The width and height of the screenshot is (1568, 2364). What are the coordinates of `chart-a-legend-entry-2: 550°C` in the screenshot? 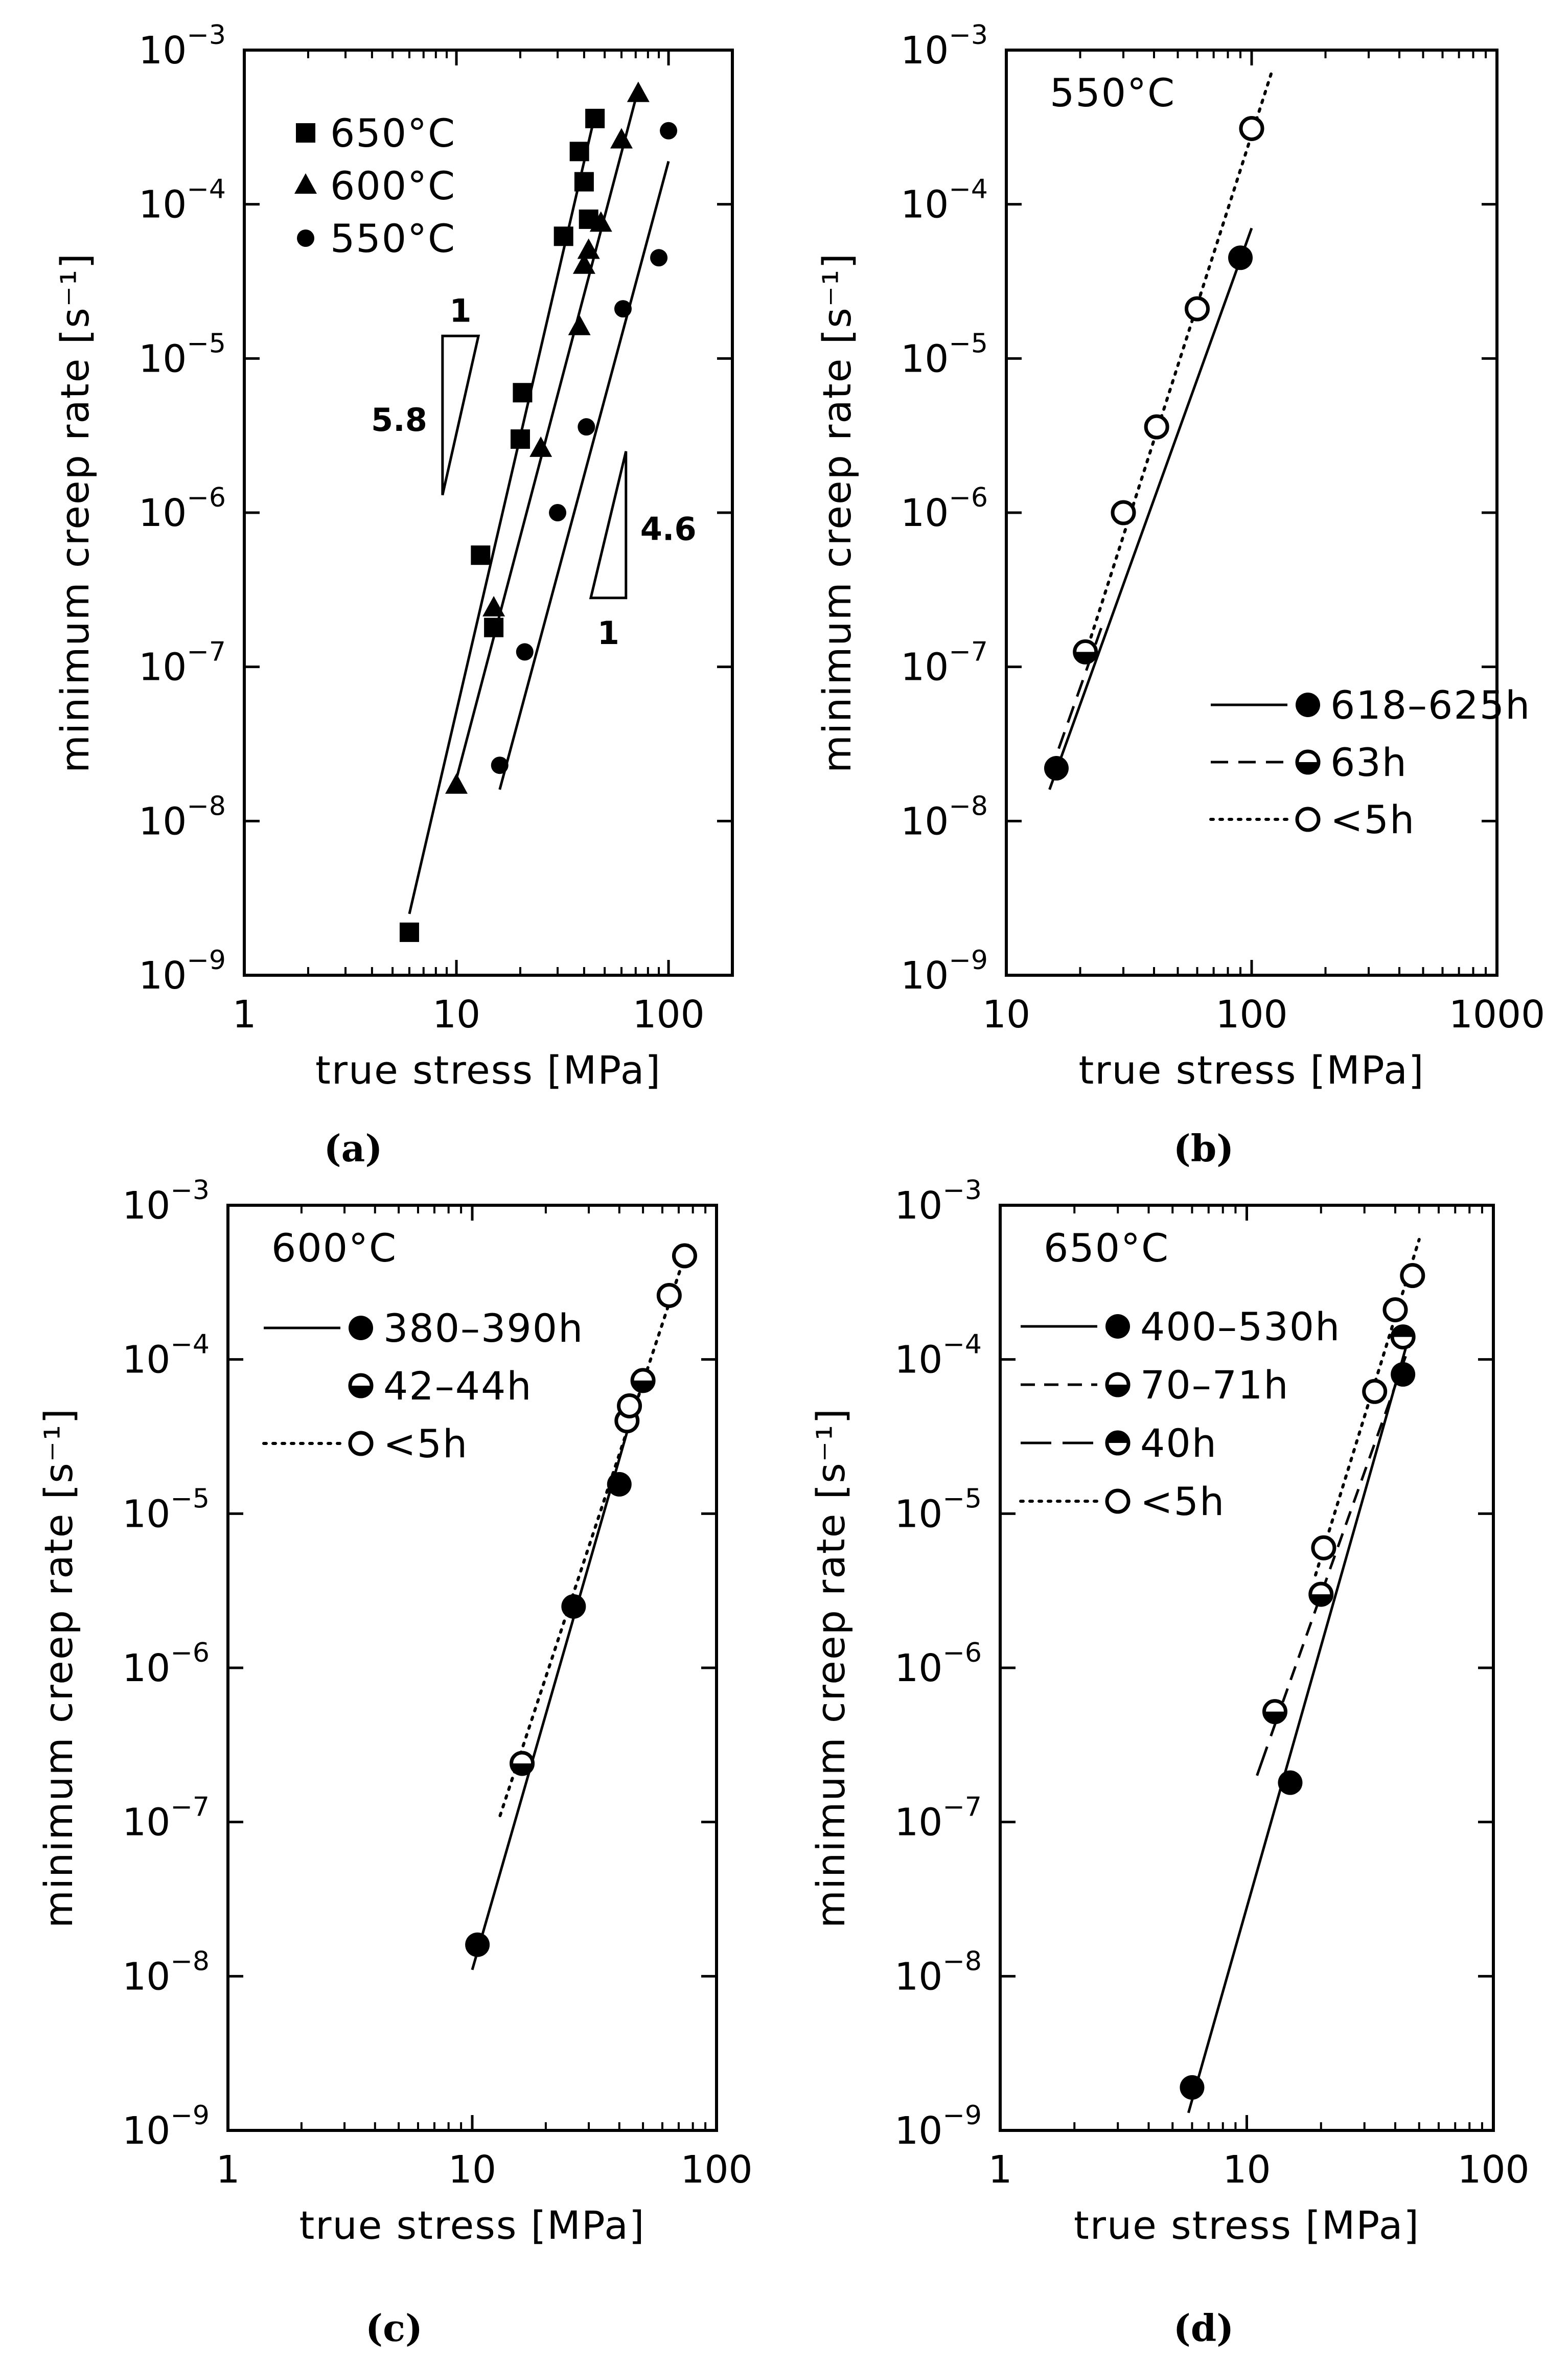 It's located at (376, 238).